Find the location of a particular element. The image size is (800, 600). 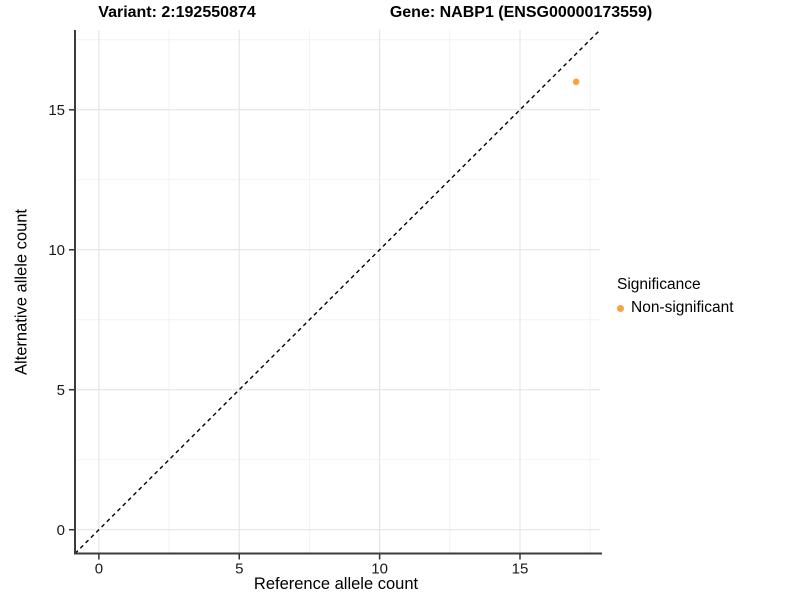

y-axis-label: Alternative allele count is located at coordinates (21, 292).